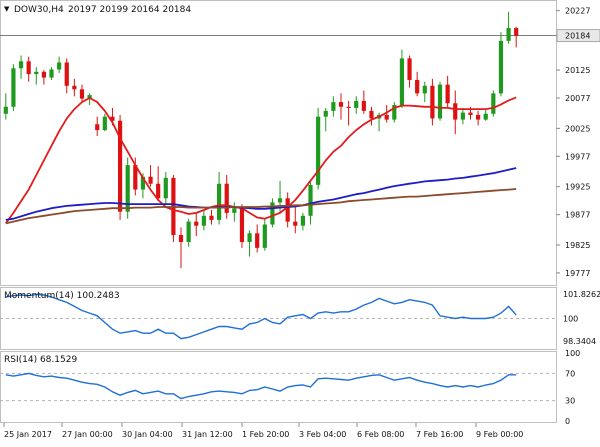 The height and width of the screenshot is (447, 600). Describe the element at coordinates (499, 434) in the screenshot. I see `x-tick-label: 9 Feb 00:00` at that location.